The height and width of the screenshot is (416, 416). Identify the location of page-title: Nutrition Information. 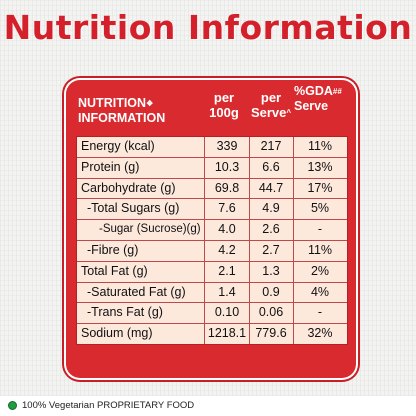
(208, 27).